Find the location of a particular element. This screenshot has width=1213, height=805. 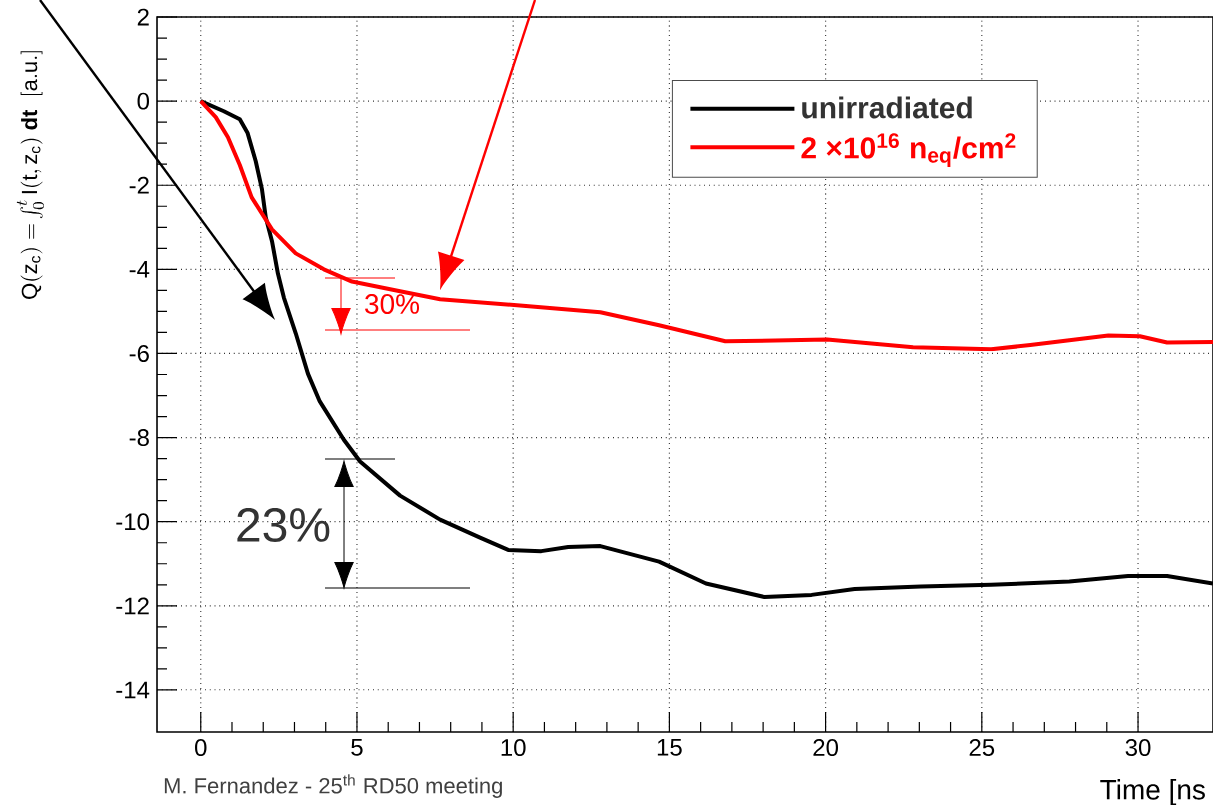

legend-label: unirradiated is located at coordinates (887, 107).